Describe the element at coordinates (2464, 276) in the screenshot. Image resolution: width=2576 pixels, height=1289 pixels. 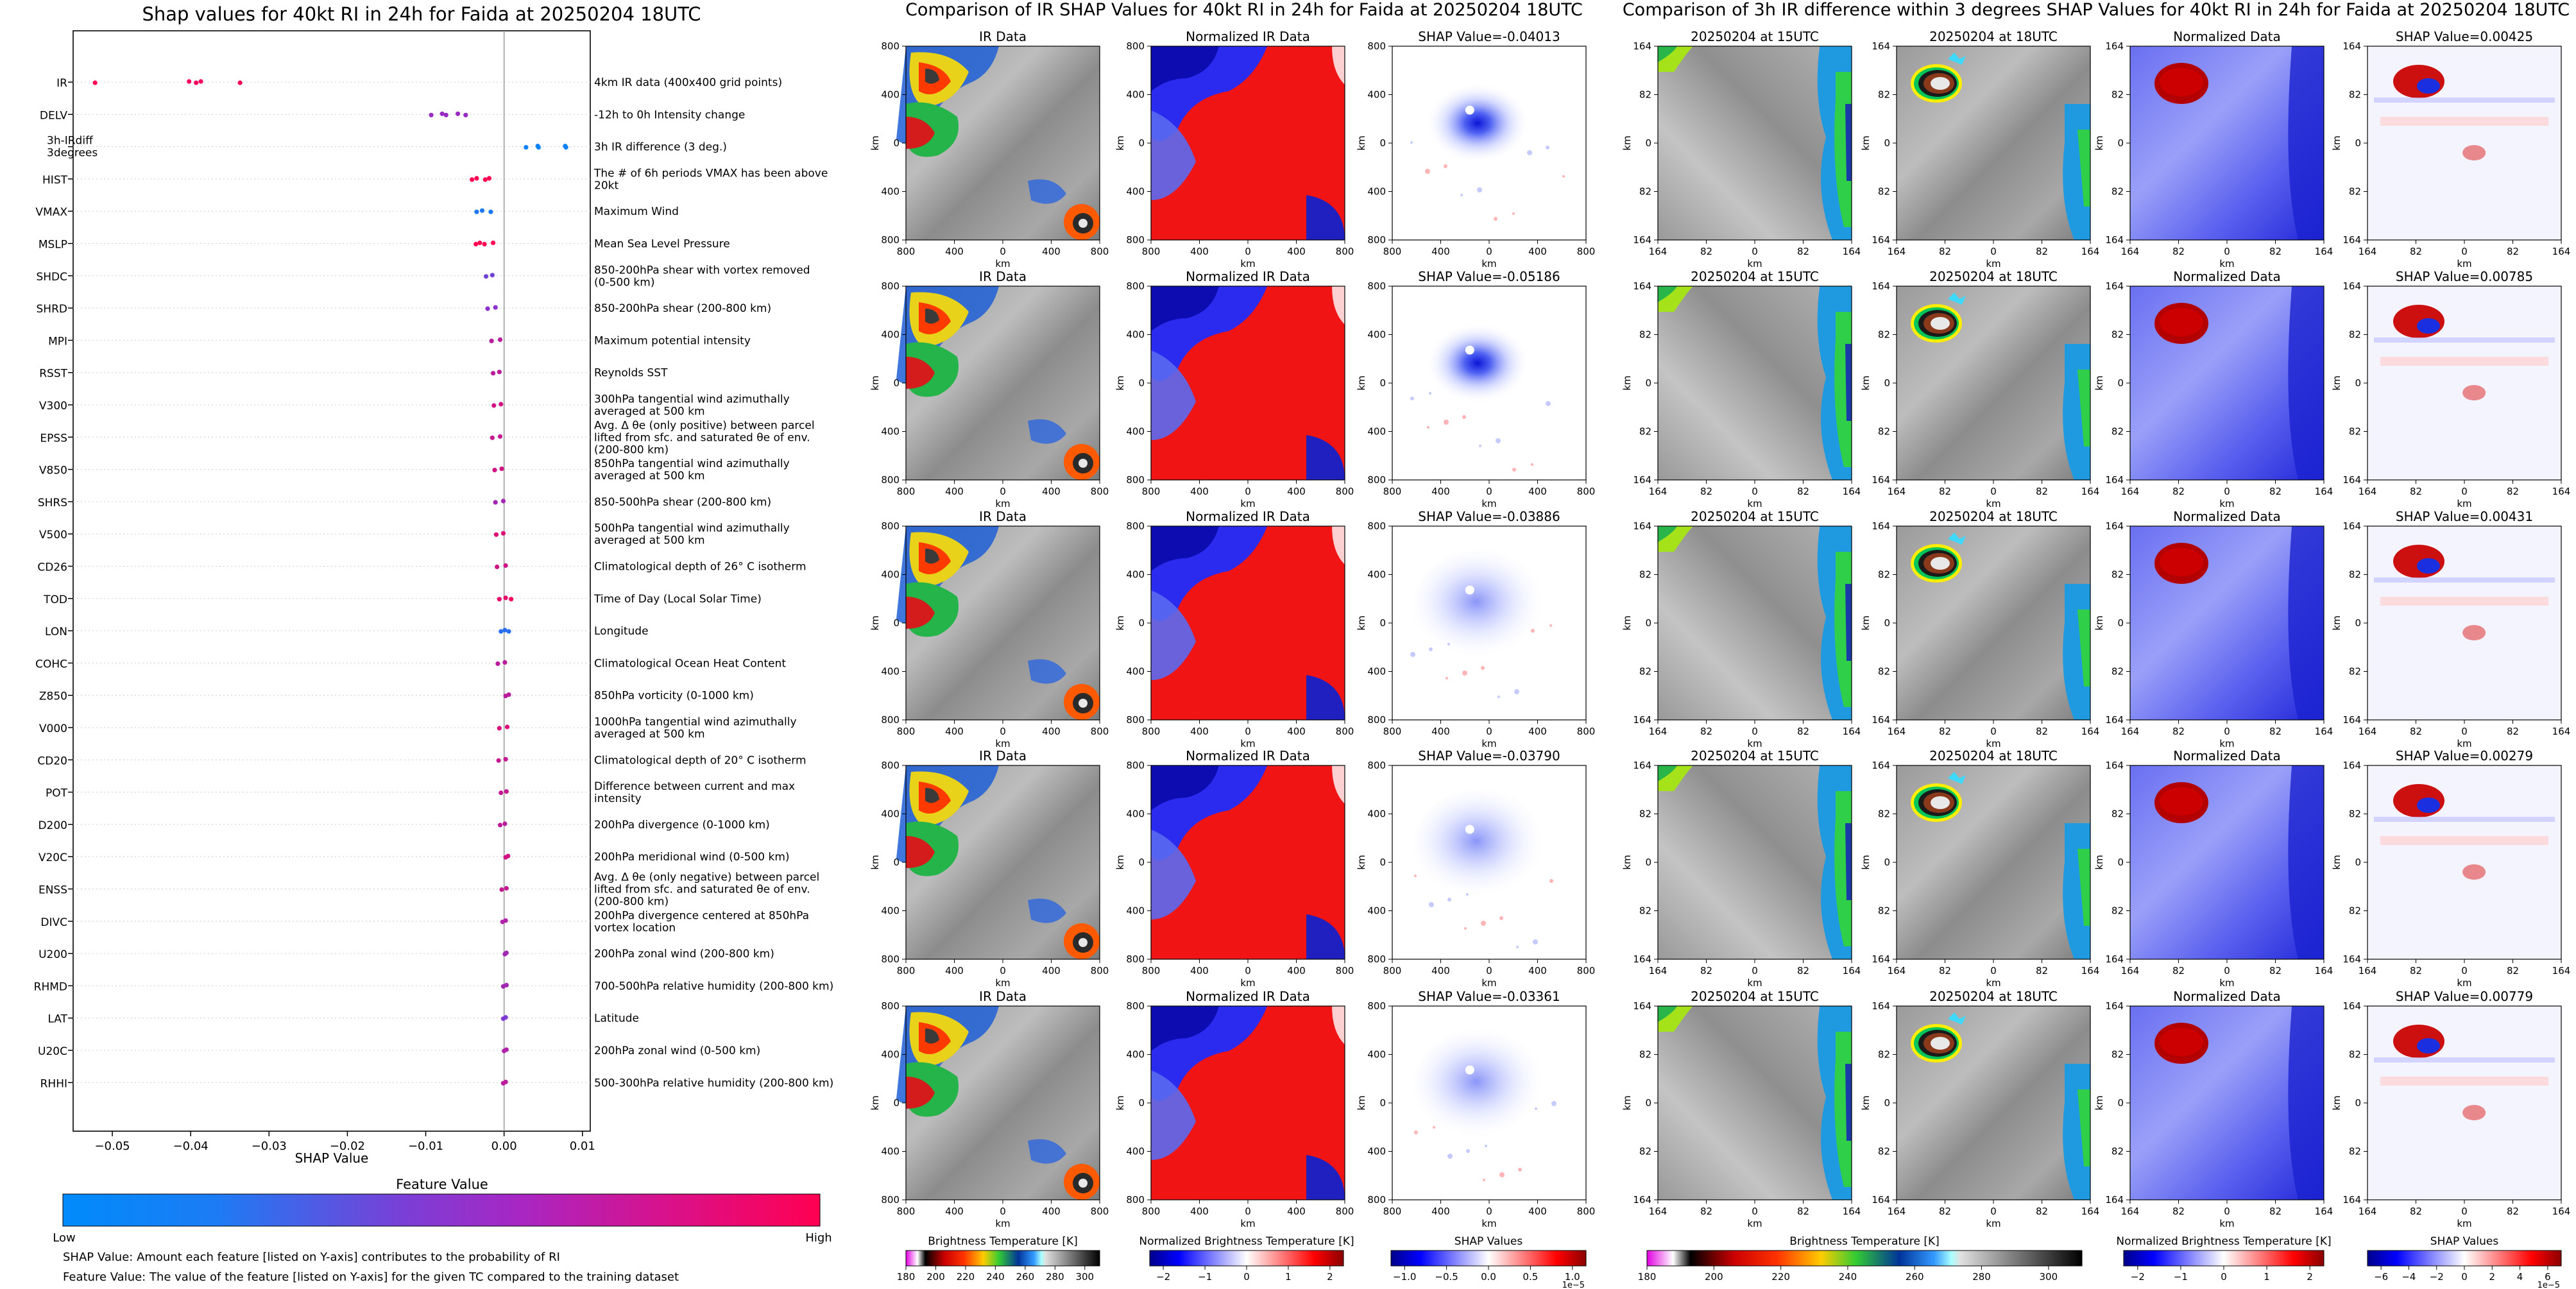
I see `panel-title: SHAP Value=0.00785` at that location.